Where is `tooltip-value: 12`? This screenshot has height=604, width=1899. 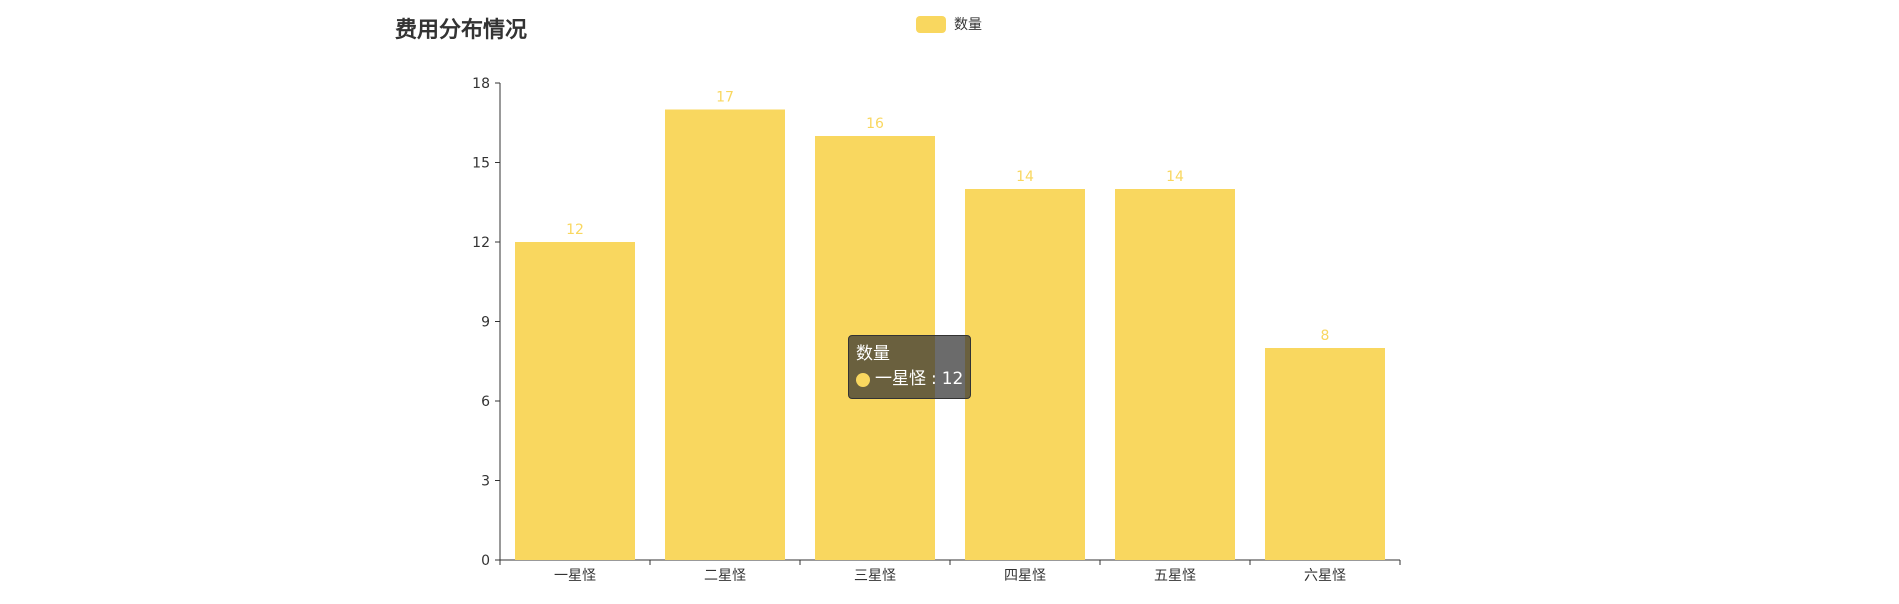
tooltip-value: 12 is located at coordinates (952, 379).